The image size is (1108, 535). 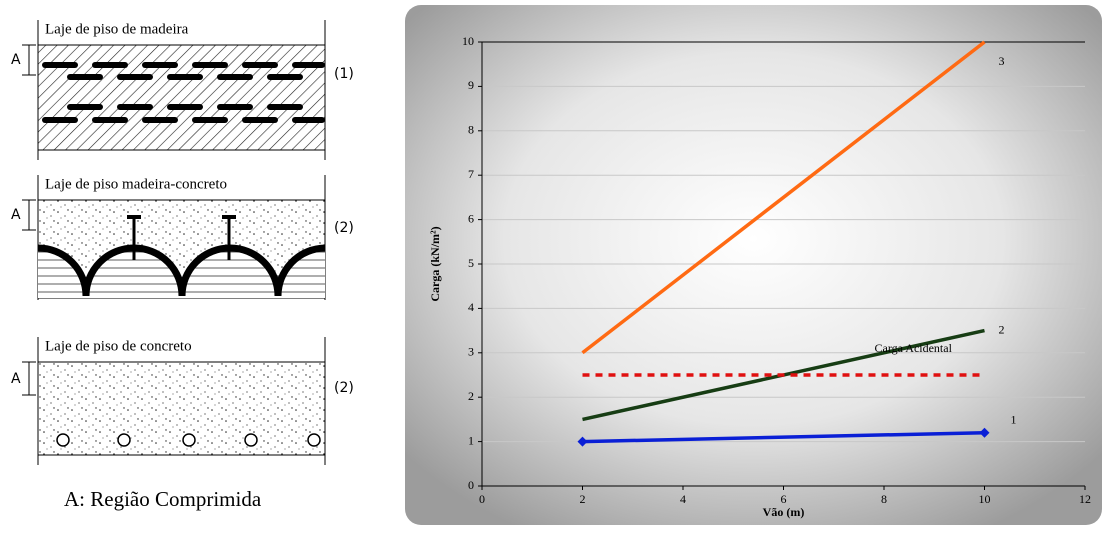 What do you see at coordinates (683, 499) in the screenshot?
I see `x-tick-label: 4` at bounding box center [683, 499].